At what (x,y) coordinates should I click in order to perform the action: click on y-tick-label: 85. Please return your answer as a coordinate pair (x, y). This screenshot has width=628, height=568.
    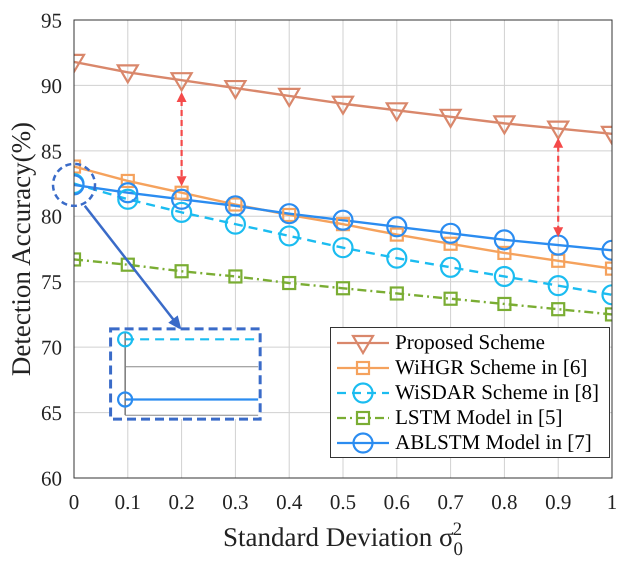
    Looking at the image, I should click on (51, 151).